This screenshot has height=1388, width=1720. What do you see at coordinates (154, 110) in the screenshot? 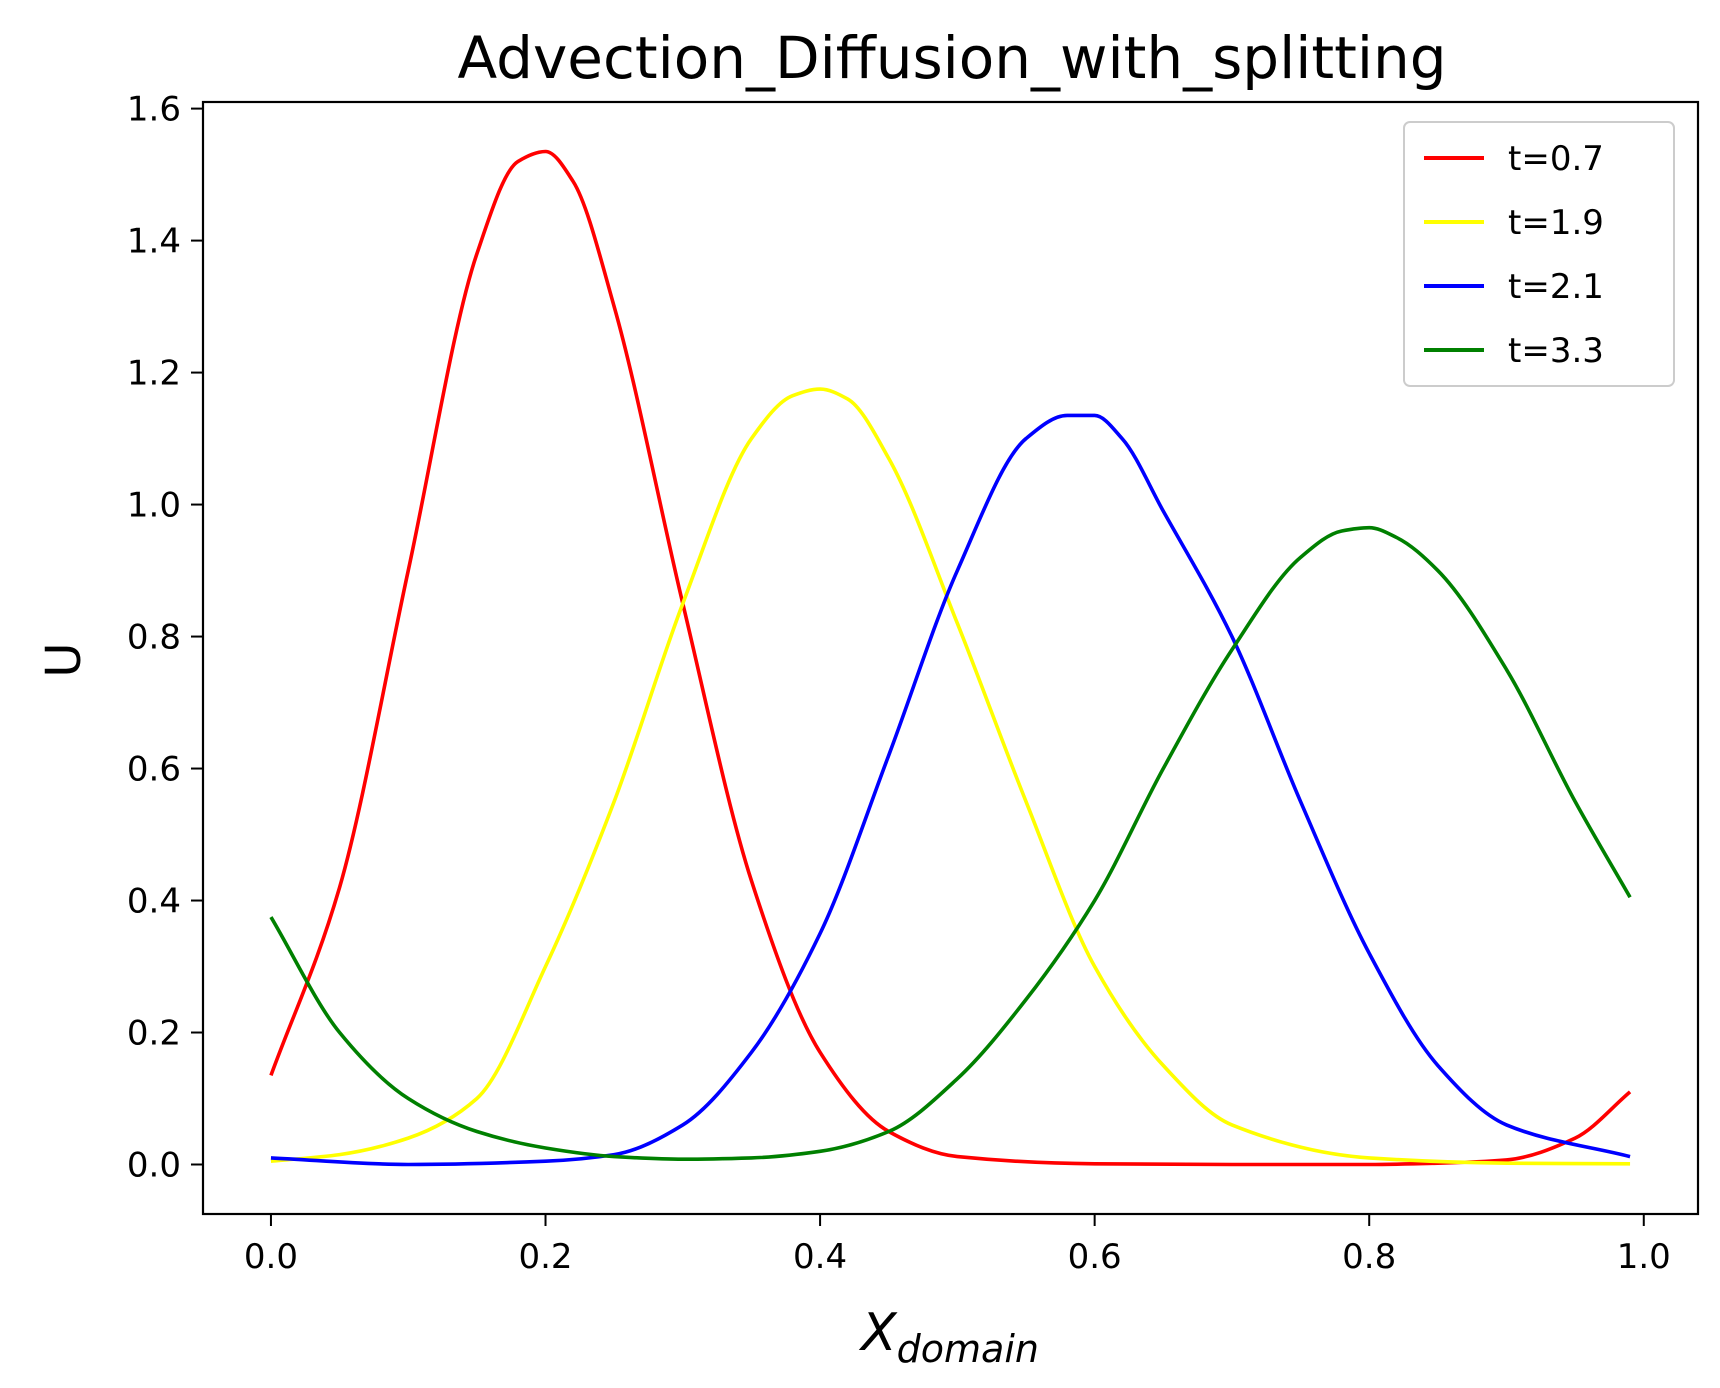
I see `y-tick-label: 1.6` at bounding box center [154, 110].